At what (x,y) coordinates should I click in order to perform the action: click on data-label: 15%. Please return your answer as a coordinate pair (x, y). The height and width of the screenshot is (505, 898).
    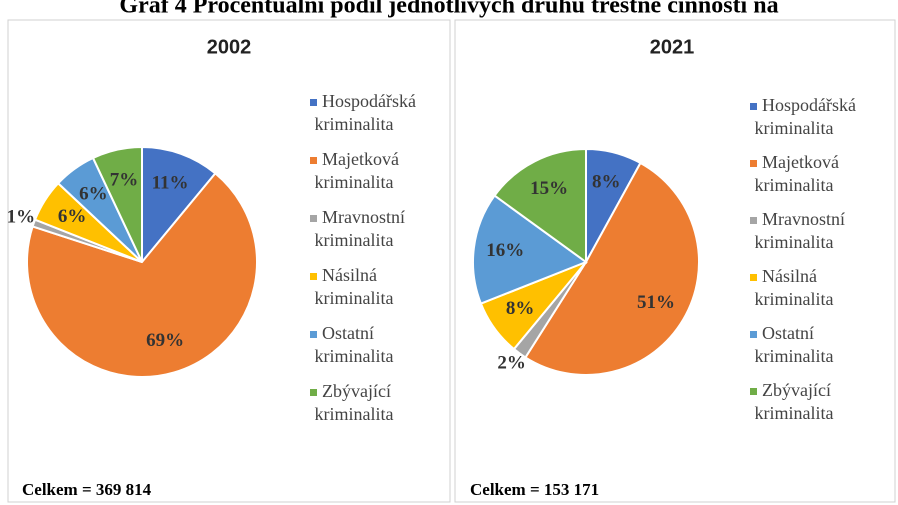
    Looking at the image, I should click on (549, 188).